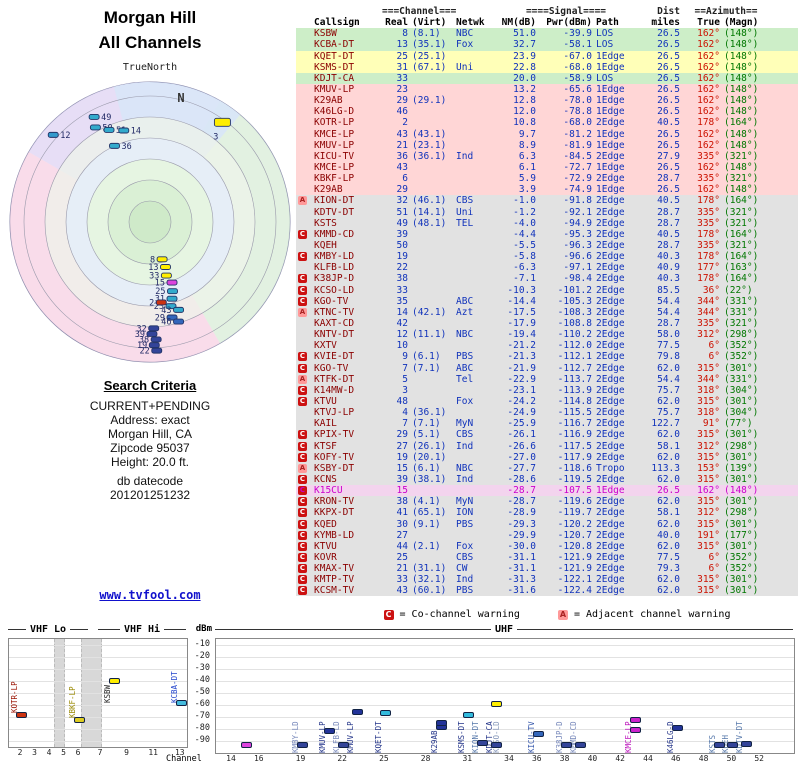 Image resolution: width=800 pixels, height=768 pixels. I want to click on nm-cell: -26.6, so click(521, 446).